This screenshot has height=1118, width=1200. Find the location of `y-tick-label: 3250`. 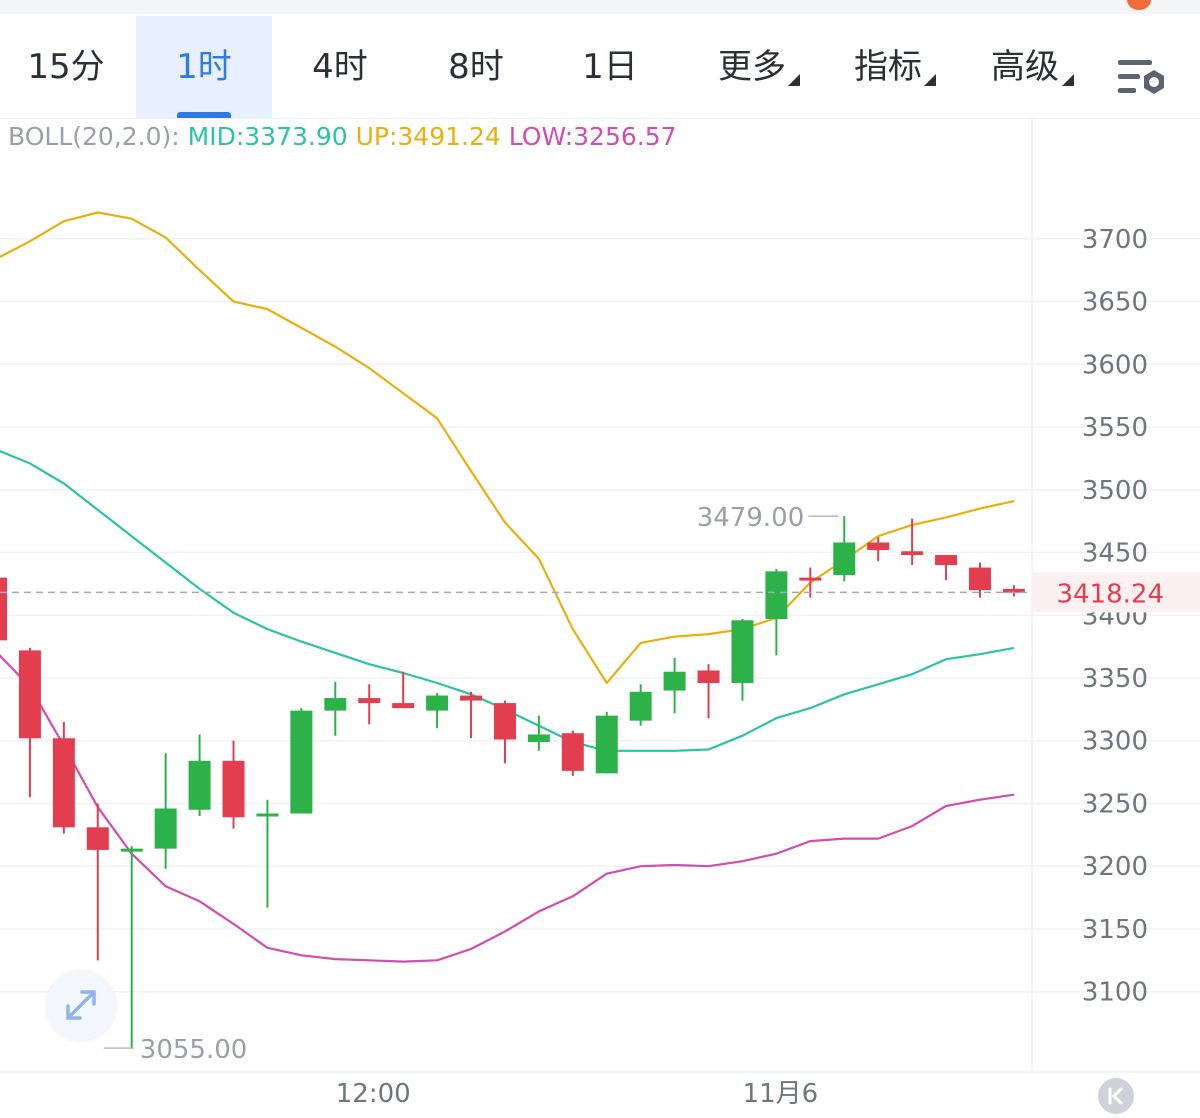

y-tick-label: 3250 is located at coordinates (1115, 804).